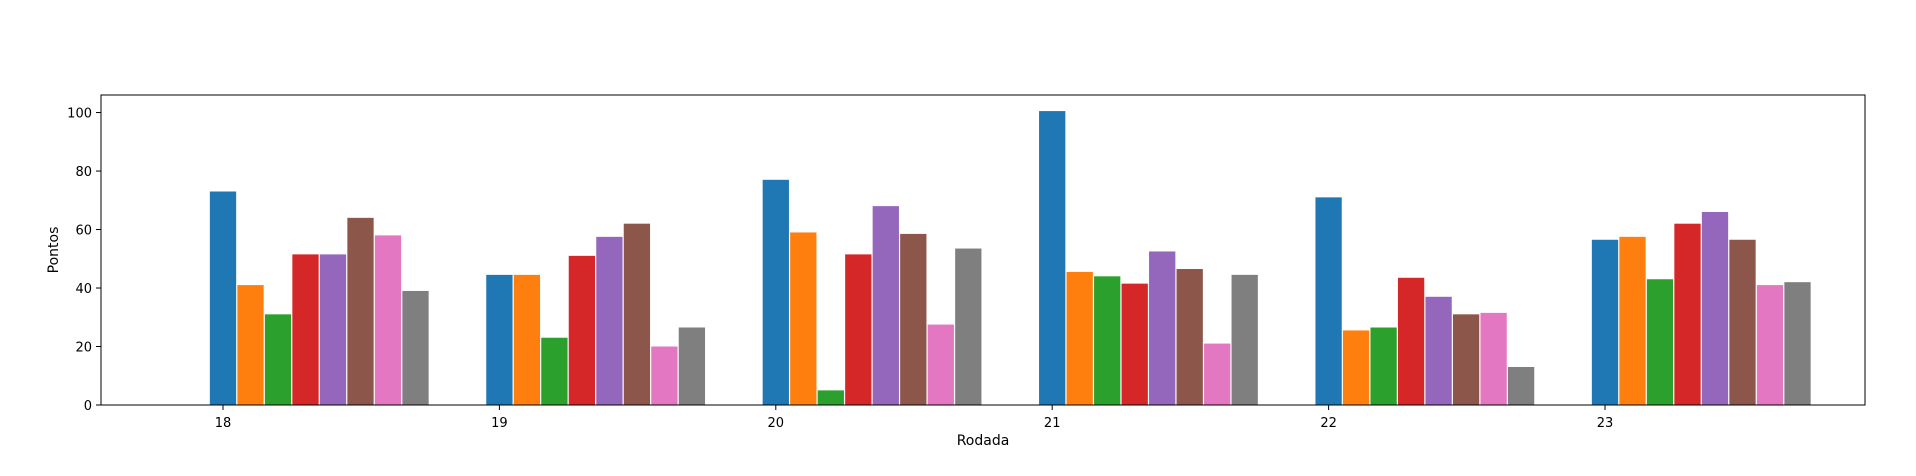 The image size is (1916, 476). I want to click on bar-22-s5, so click(1438, 350).